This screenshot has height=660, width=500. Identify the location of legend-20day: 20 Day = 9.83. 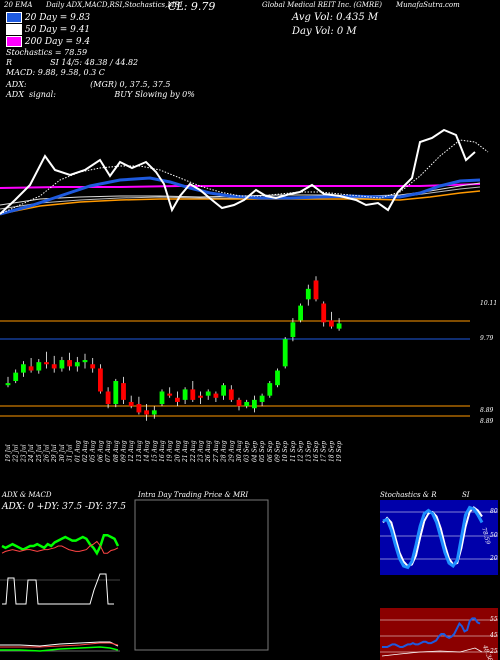
(48, 17).